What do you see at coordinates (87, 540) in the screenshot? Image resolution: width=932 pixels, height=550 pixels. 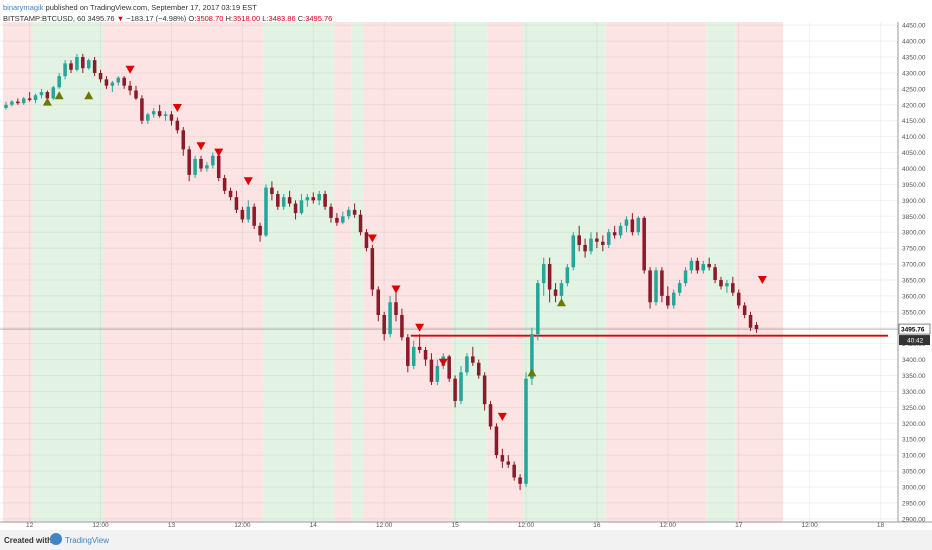 I see `tradingview-brand-link: TradingView` at bounding box center [87, 540].